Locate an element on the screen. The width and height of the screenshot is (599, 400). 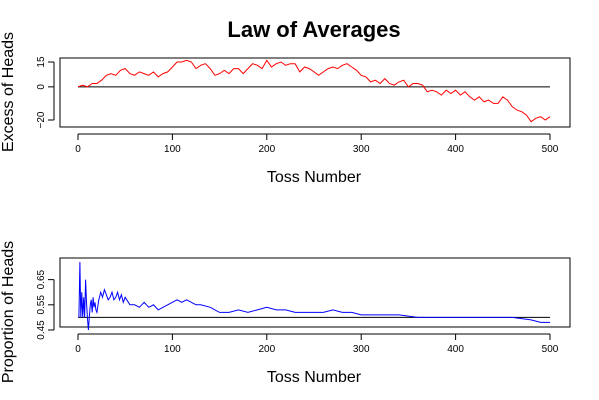
x-axis-excess: 0 100 200 300 400 500 is located at coordinates (317, 144).